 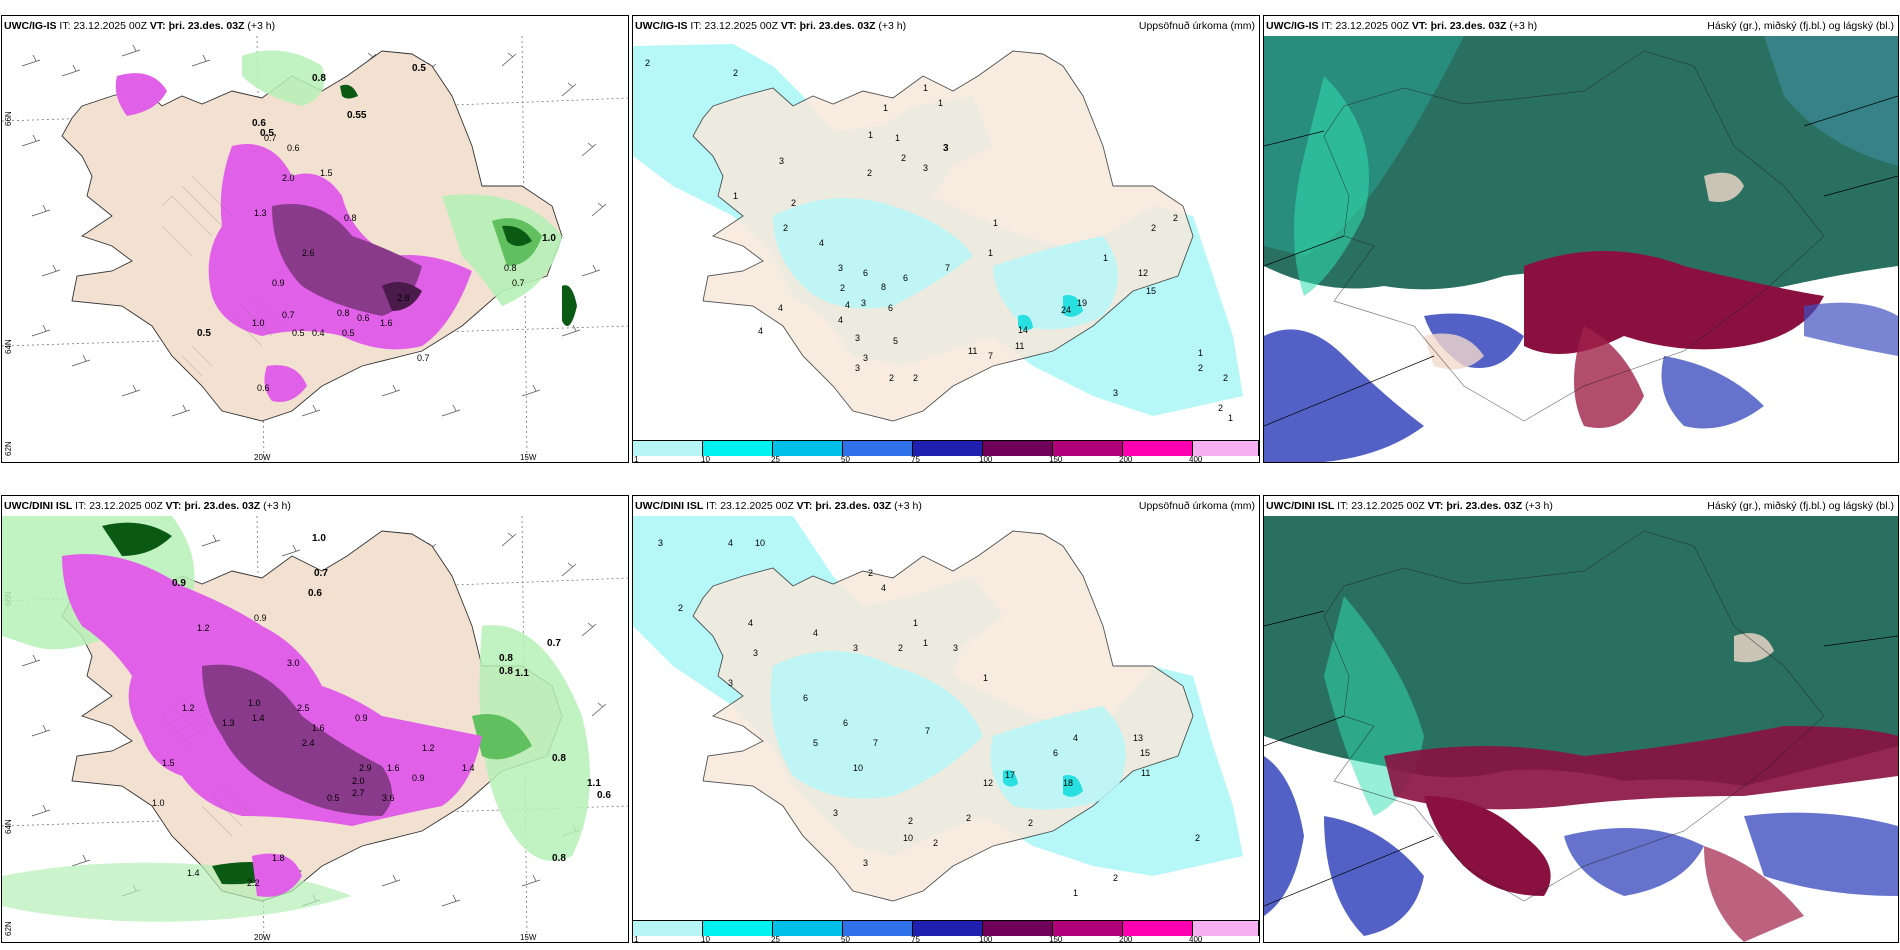 I want to click on svg-text: 1.5, so click(x=168, y=763).